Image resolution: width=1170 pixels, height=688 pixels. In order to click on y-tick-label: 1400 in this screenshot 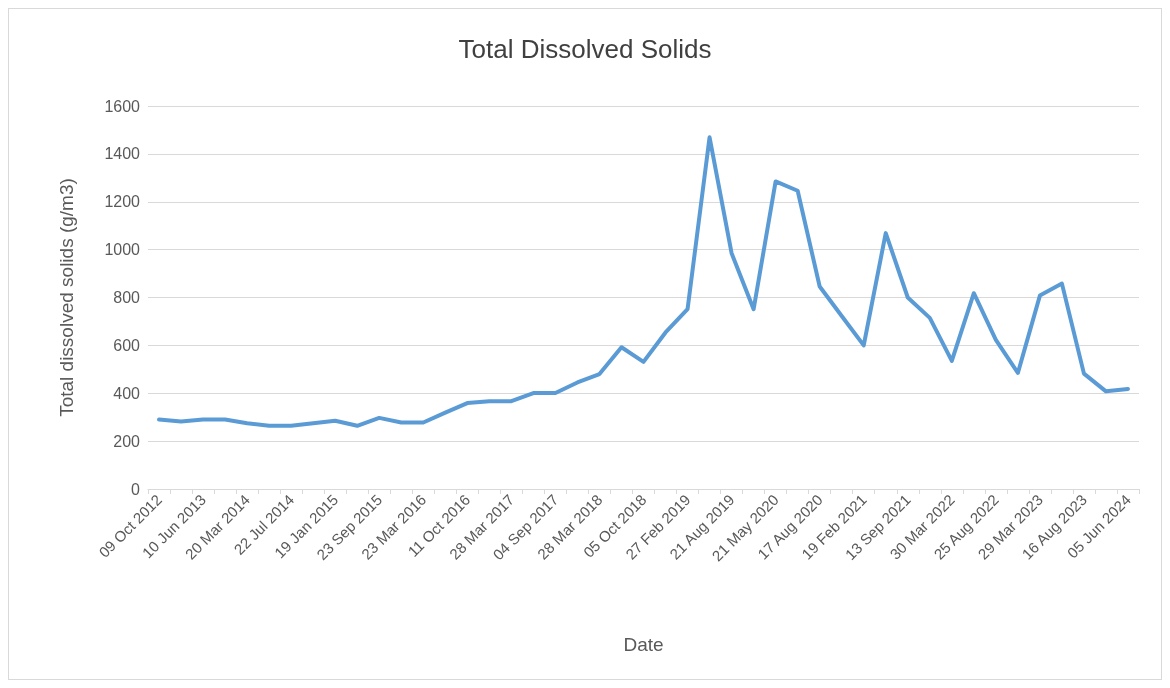, I will do `click(122, 154)`.